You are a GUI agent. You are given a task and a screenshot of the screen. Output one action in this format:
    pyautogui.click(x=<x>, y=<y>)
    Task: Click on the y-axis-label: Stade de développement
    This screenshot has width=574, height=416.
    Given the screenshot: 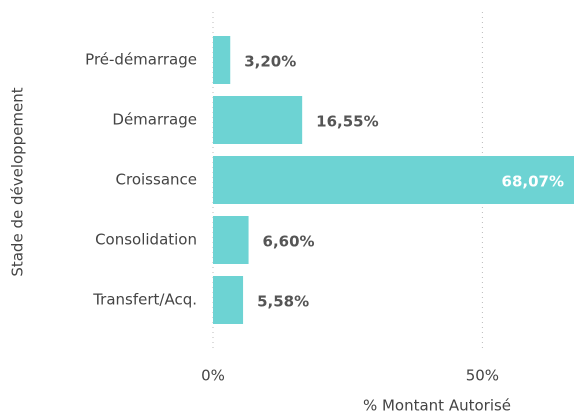 What is the action you would take?
    pyautogui.click(x=18, y=181)
    